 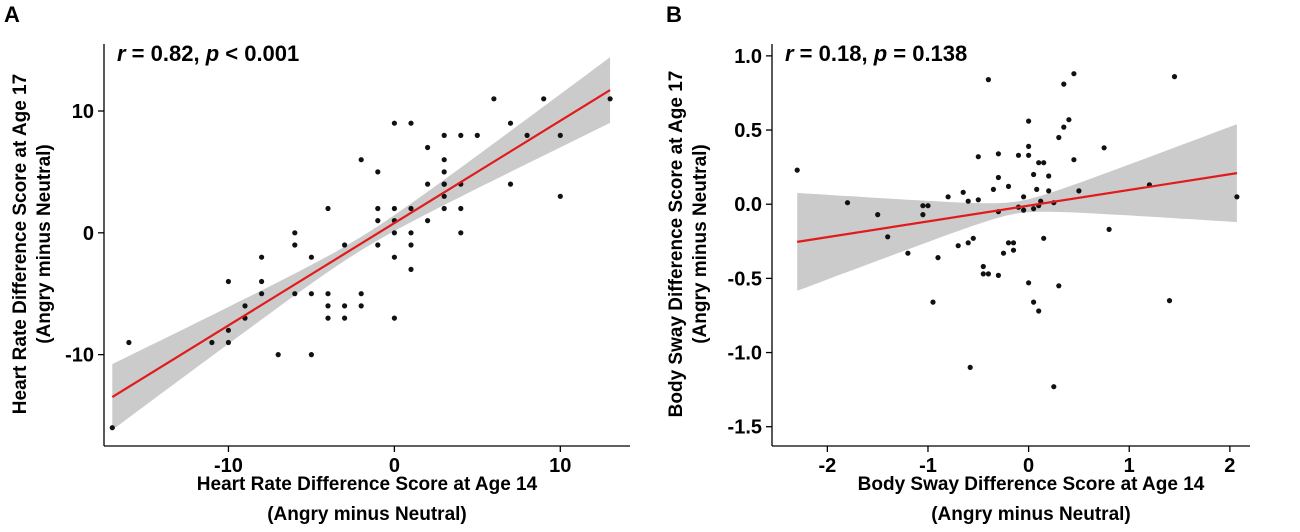 What do you see at coordinates (560, 466) in the screenshot?
I see `panel-a-x-tick-label: 10` at bounding box center [560, 466].